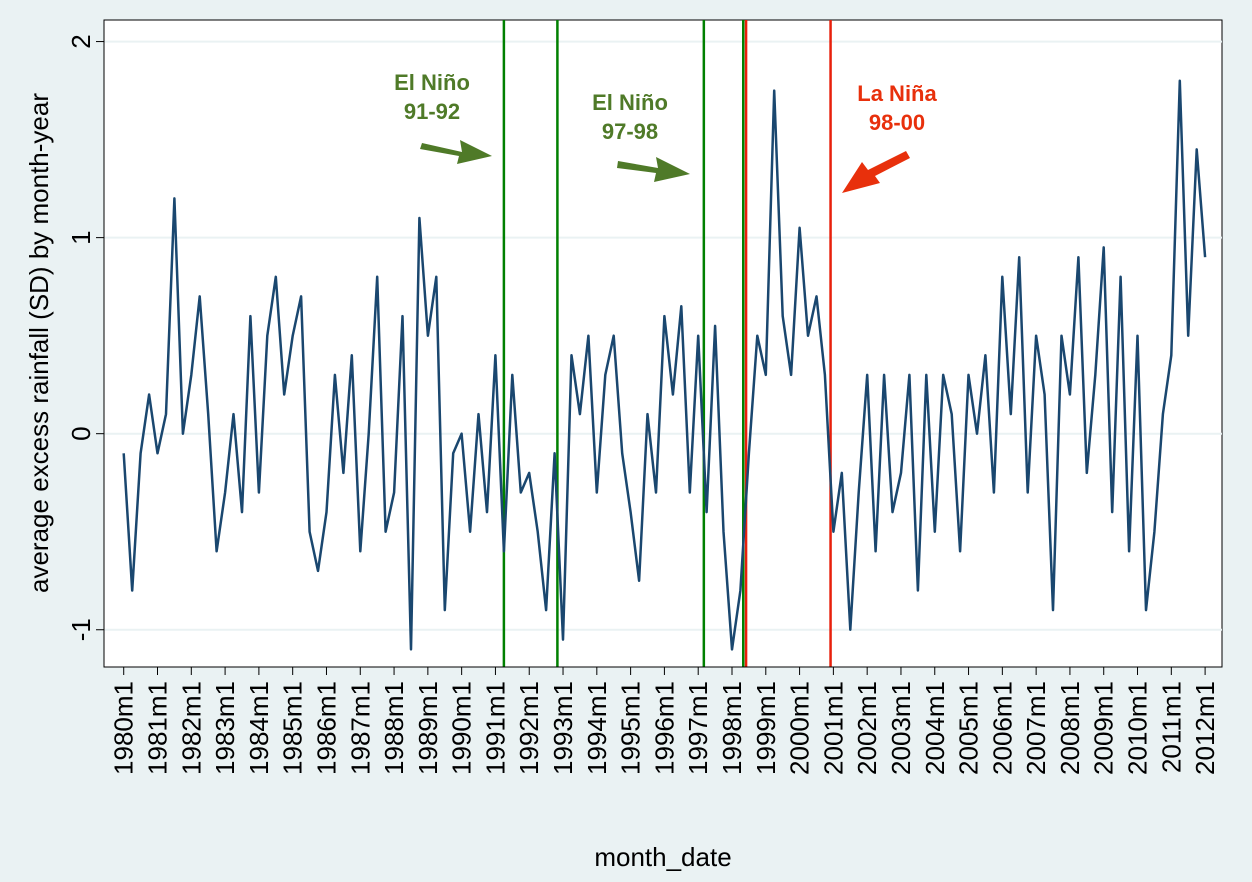 Image resolution: width=1252 pixels, height=882 pixels. I want to click on x-tick-label: 1998m1, so click(732, 728).